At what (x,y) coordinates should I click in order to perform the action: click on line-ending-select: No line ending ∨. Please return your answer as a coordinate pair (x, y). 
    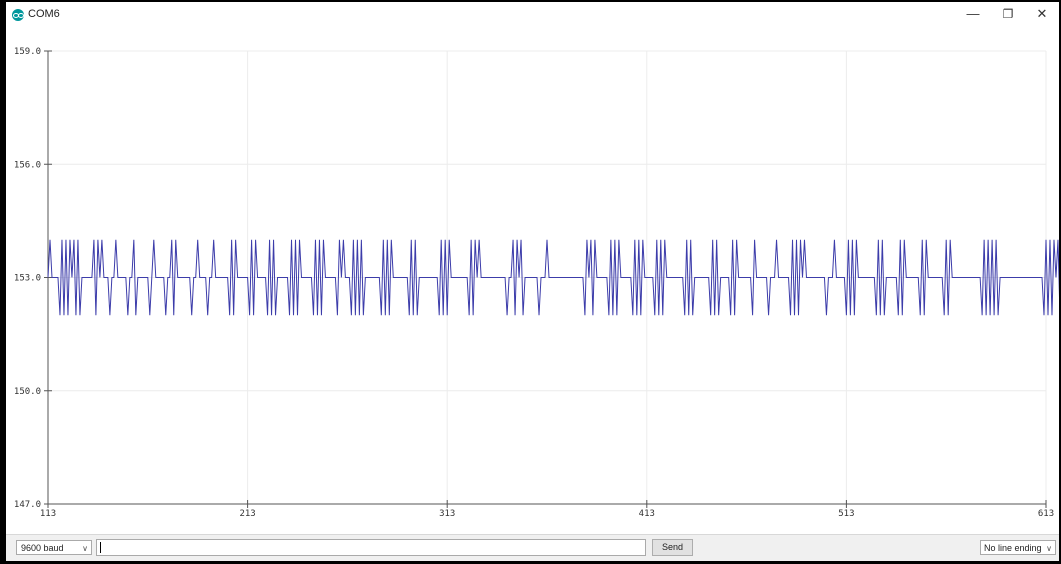
    Looking at the image, I should click on (1018, 547).